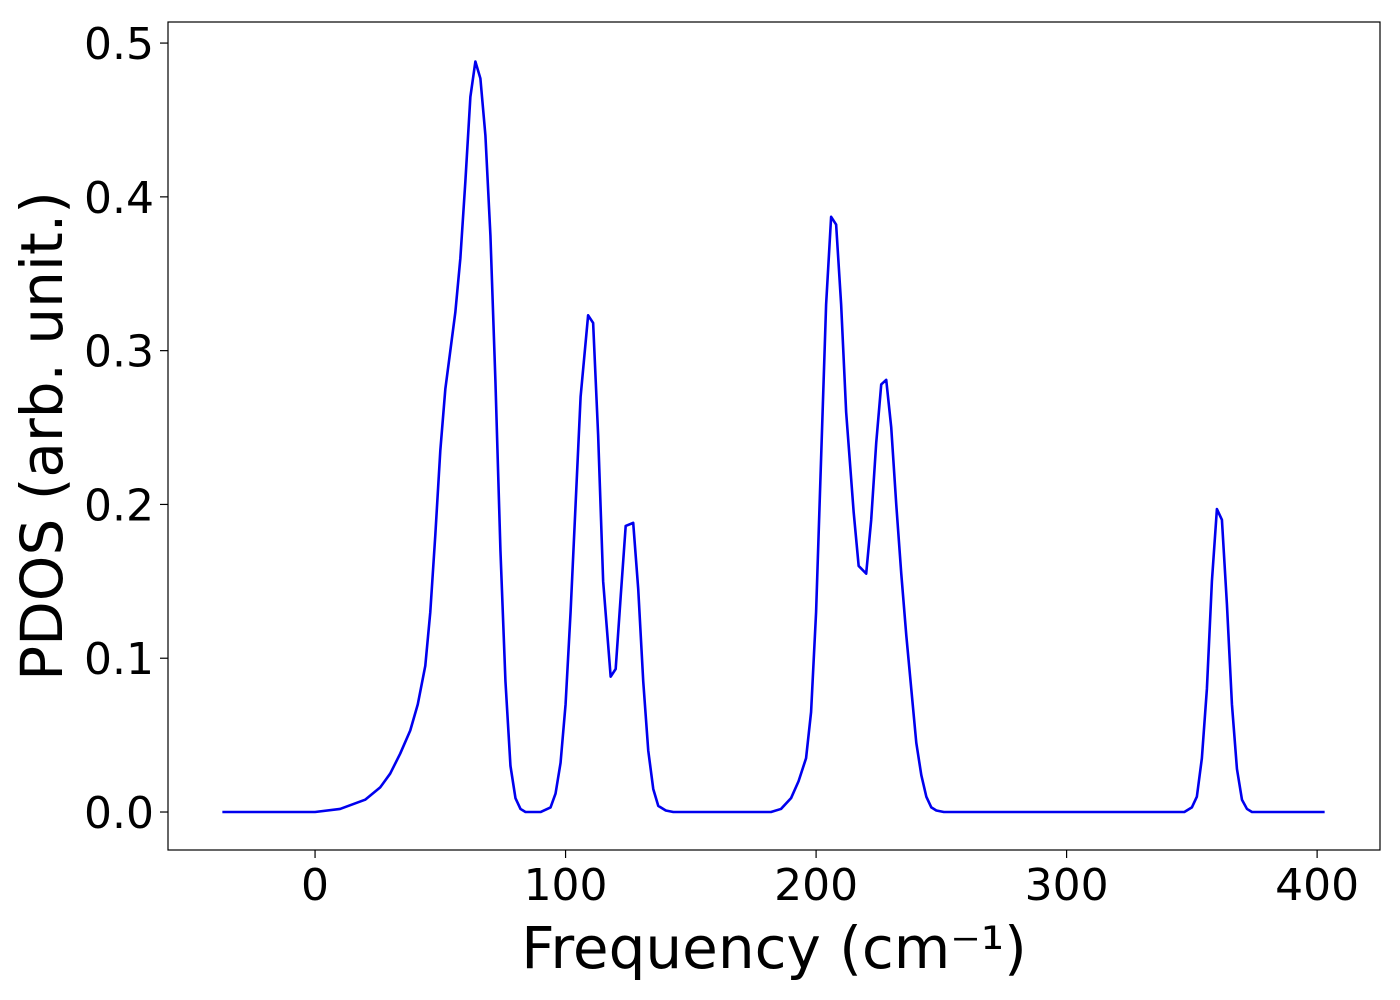 The image size is (1400, 1000). I want to click on x-tick-label: 0, so click(315, 885).